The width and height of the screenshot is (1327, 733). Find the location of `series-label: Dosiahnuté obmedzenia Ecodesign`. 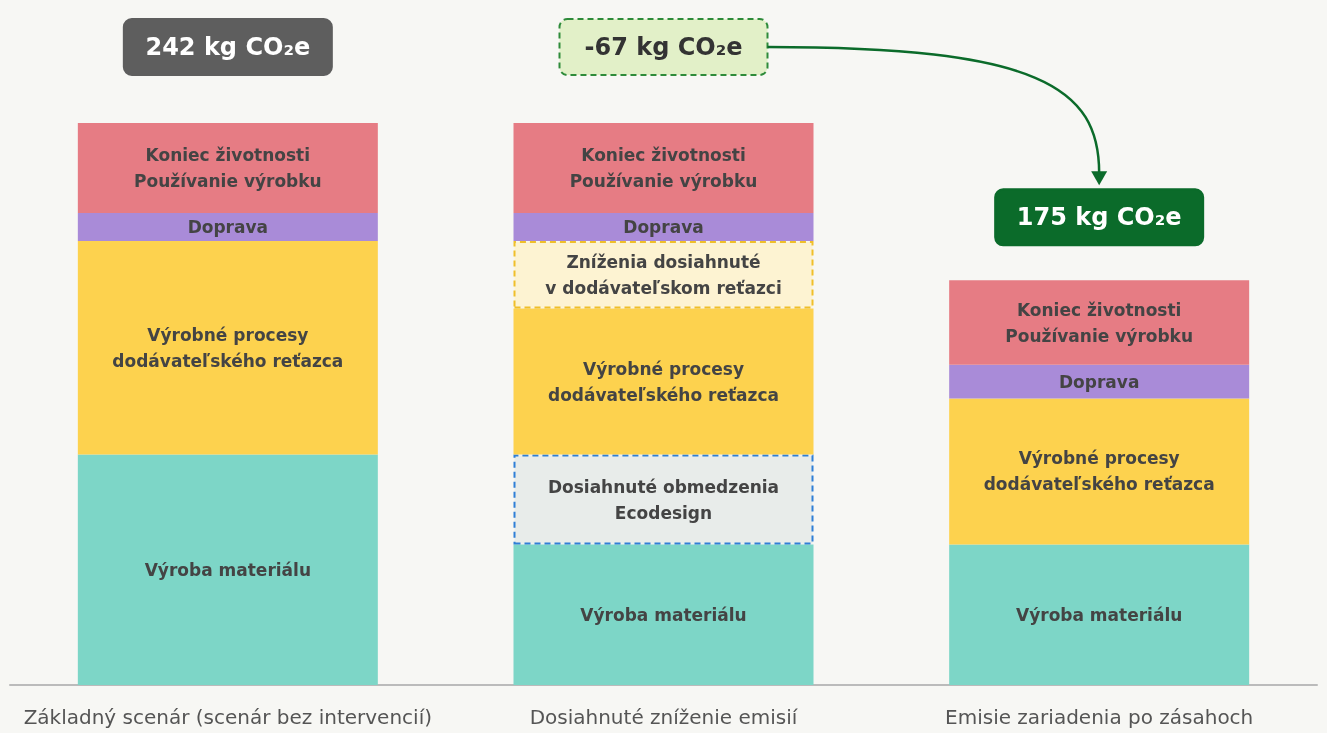

series-label: Dosiahnuté obmedzenia Ecodesign is located at coordinates (663, 499).